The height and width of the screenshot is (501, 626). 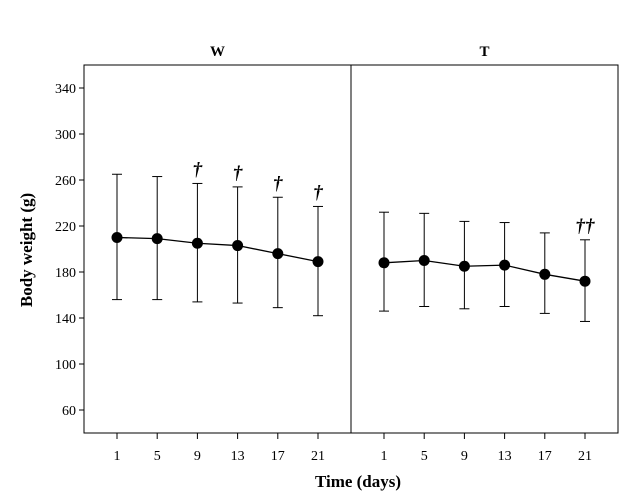 What do you see at coordinates (65, 181) in the screenshot?
I see `y-tick-label: 260` at bounding box center [65, 181].